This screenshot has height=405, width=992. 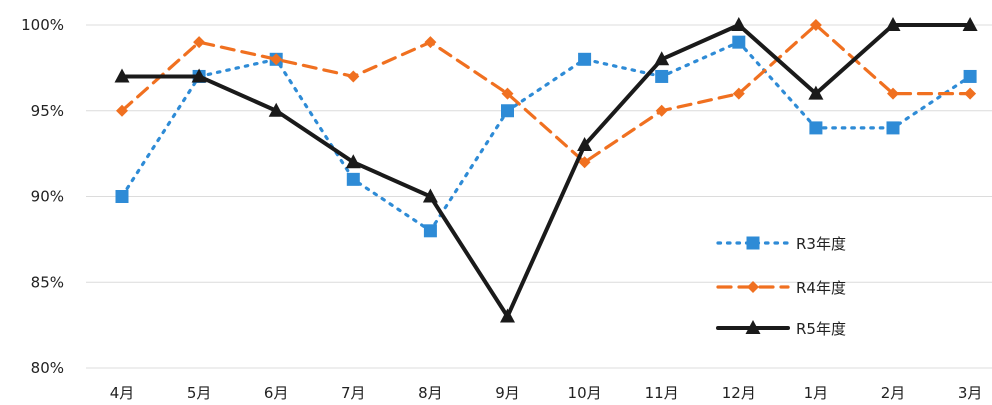 I want to click on legend: R3年度 R4年度 R5年度, so click(x=781, y=286).